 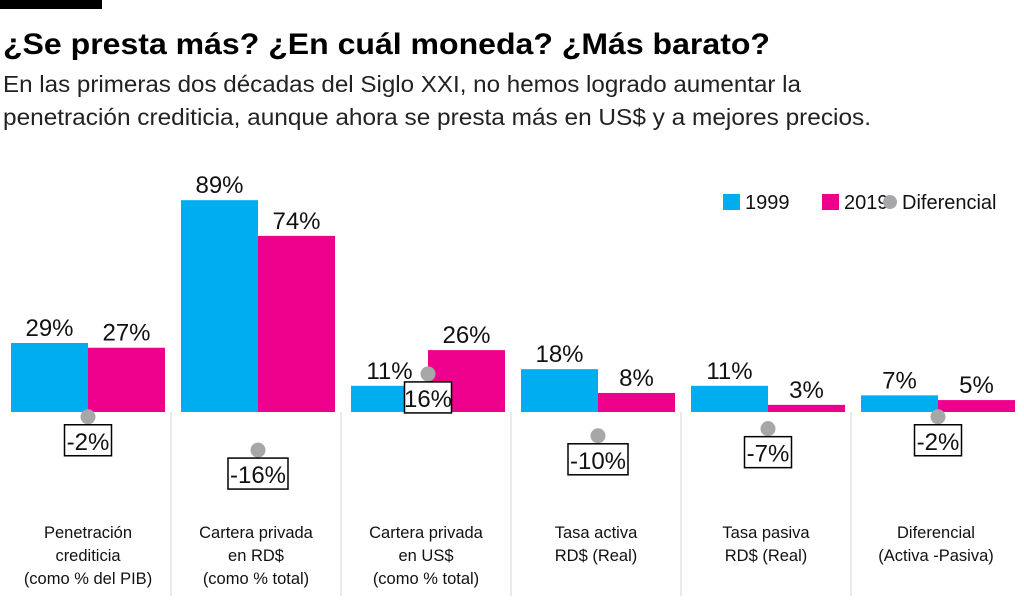 What do you see at coordinates (936, 533) in the screenshot?
I see `category-label: Diferencial` at bounding box center [936, 533].